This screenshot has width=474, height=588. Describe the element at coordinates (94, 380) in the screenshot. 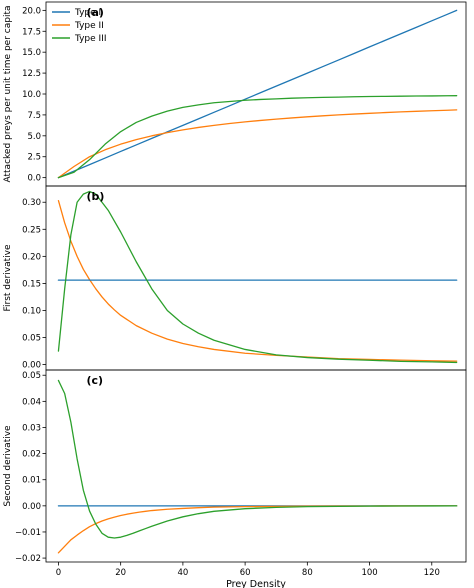

I see `panel-label: (c)` at that location.